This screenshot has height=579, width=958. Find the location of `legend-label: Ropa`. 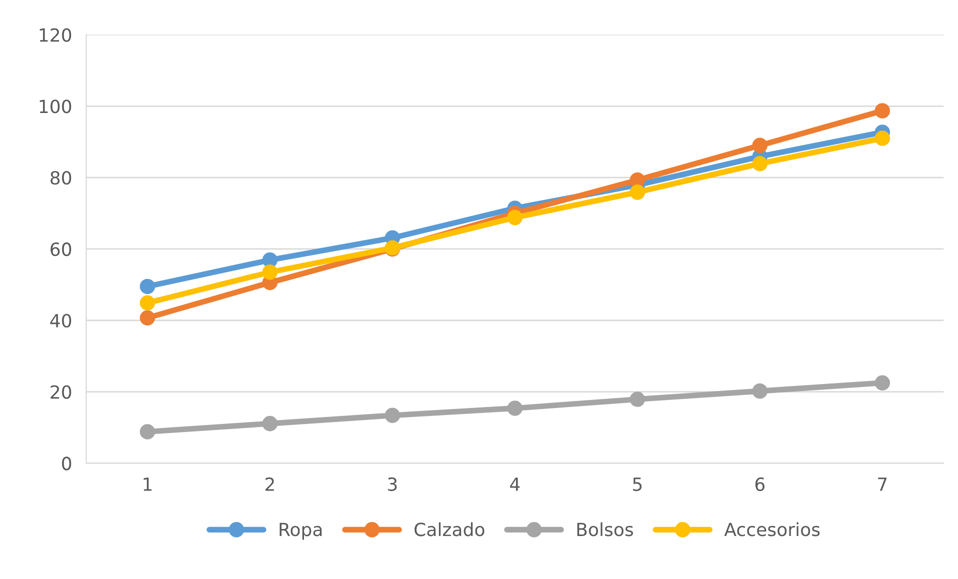

legend-label: Ropa is located at coordinates (301, 531).